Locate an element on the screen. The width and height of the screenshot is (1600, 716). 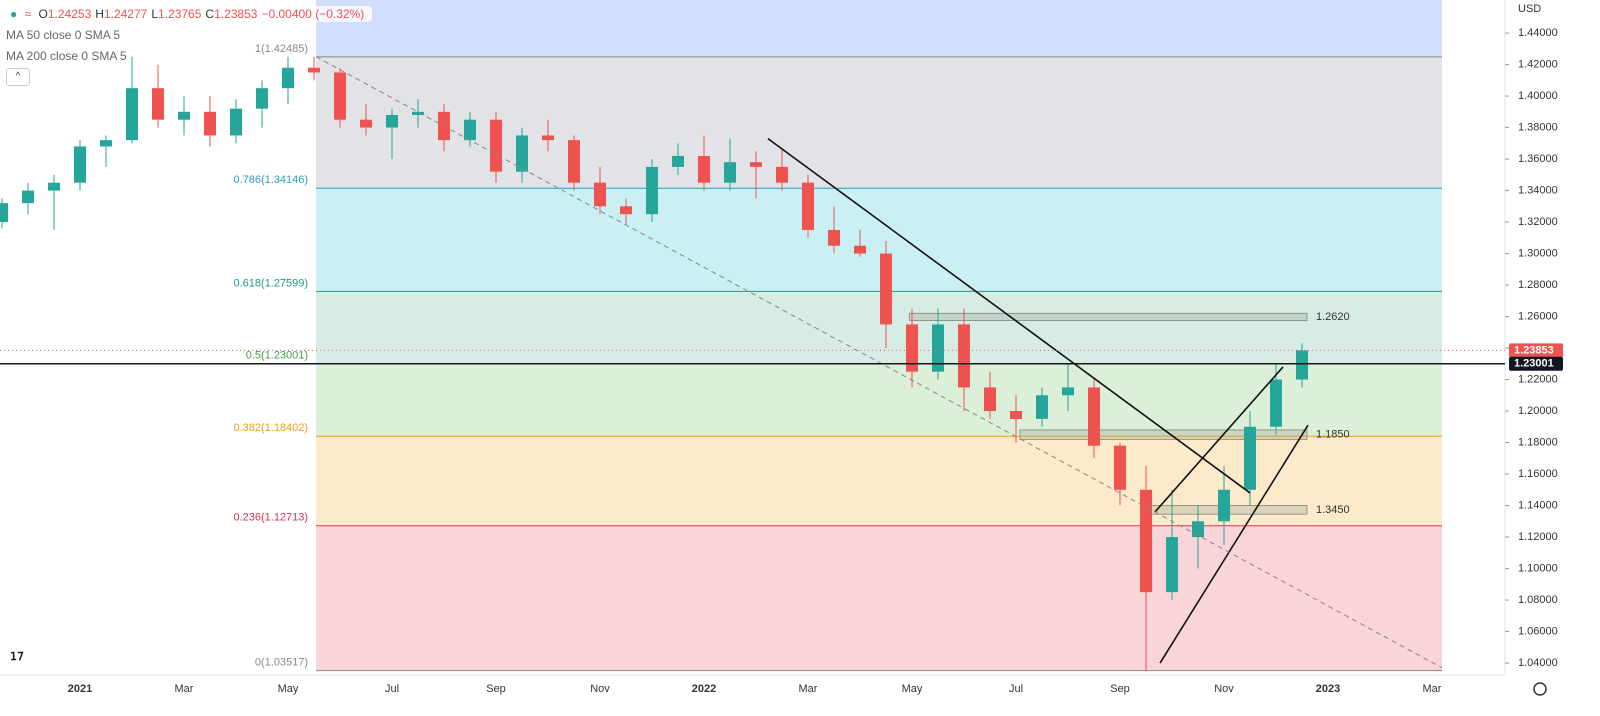
quote-value: 1.24253 is located at coordinates (69, 13).